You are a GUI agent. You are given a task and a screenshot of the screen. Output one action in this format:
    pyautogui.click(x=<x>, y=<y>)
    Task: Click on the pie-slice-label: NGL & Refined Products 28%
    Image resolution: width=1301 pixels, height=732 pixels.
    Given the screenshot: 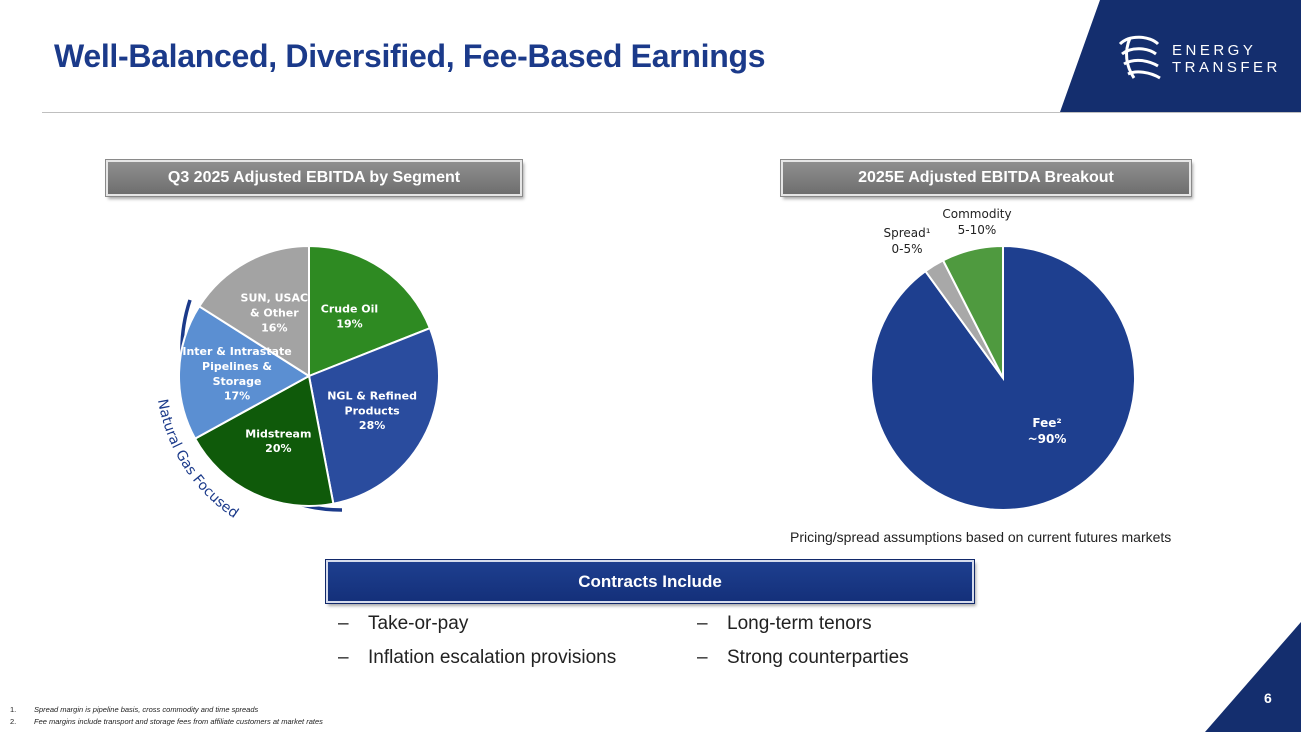 What is the action you would take?
    pyautogui.click(x=372, y=411)
    